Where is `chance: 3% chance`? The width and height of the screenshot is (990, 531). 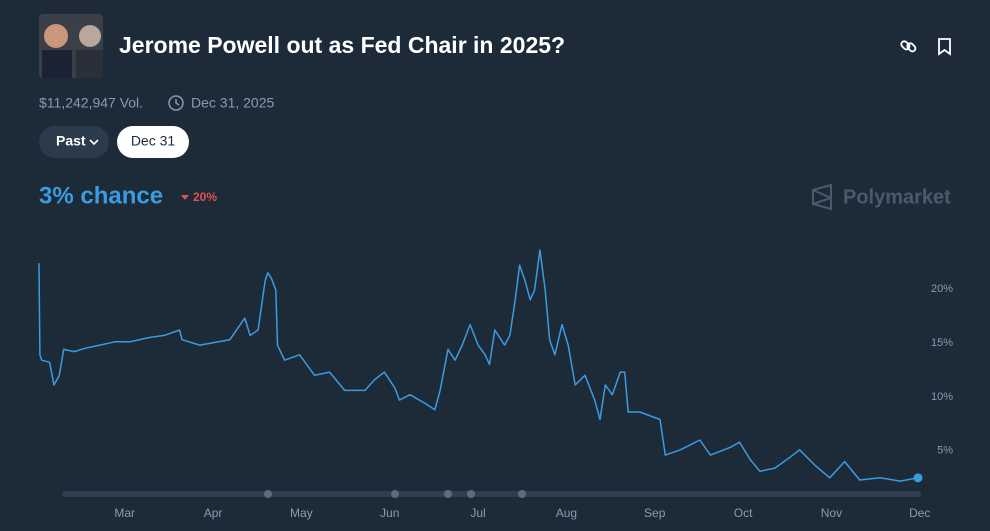
chance: 3% chance is located at coordinates (101, 195).